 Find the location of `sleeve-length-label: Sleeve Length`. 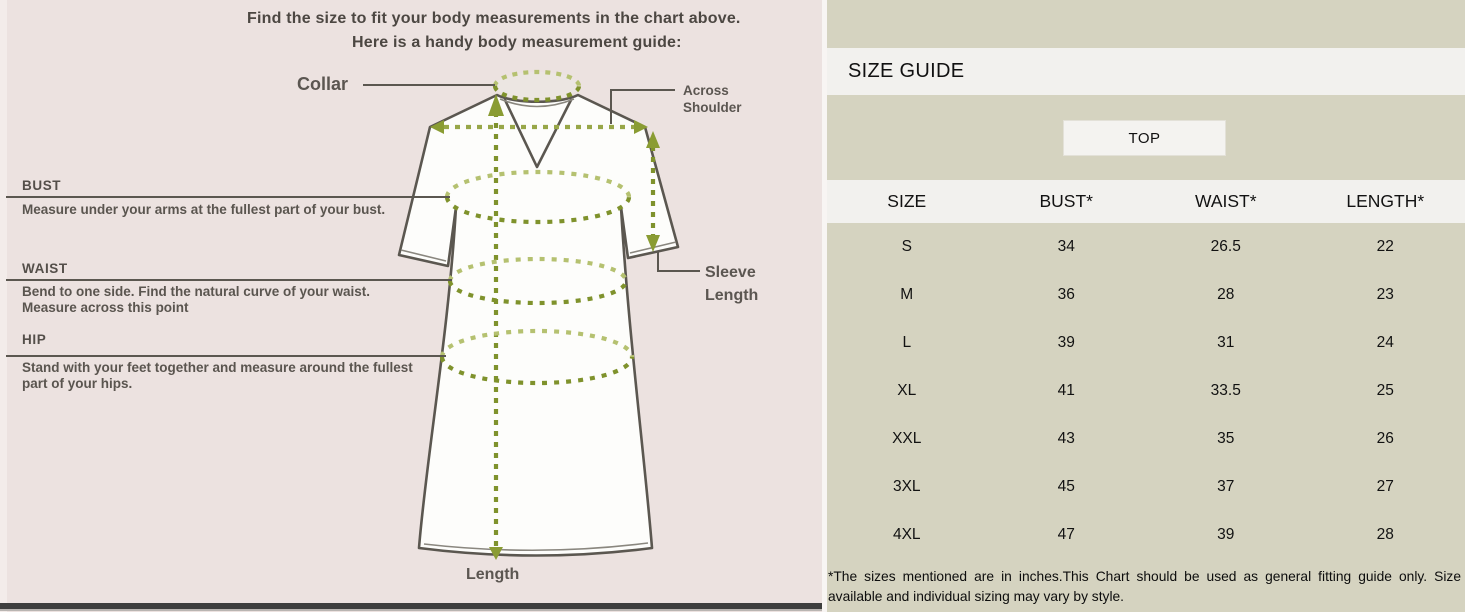

sleeve-length-label: Sleeve Length is located at coordinates (732, 284).